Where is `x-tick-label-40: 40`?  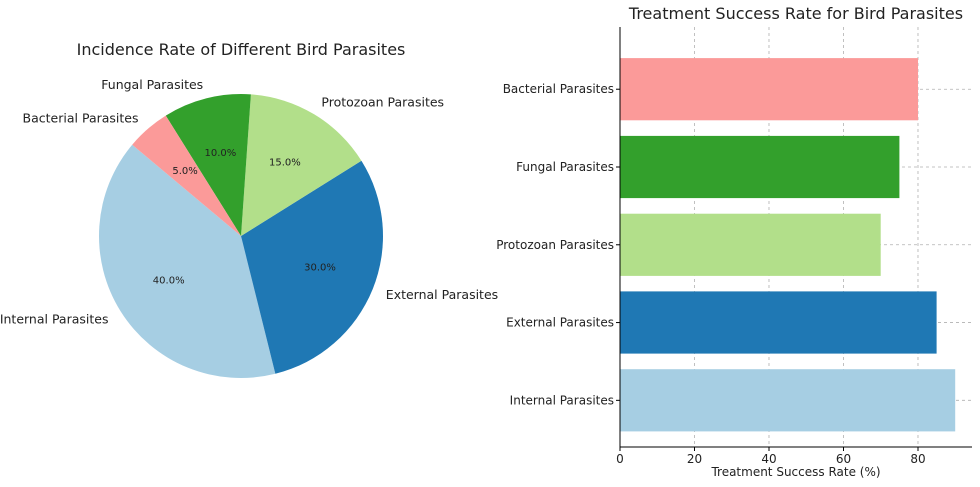 x-tick-label-40: 40 is located at coordinates (768, 459).